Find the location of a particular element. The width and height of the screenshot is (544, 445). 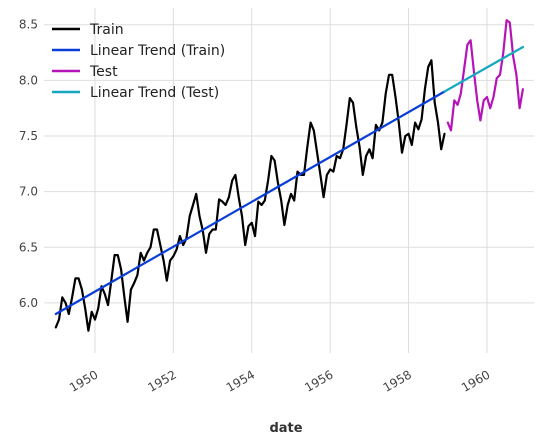

legend-label: Linear Trend (Train) is located at coordinates (157, 51).